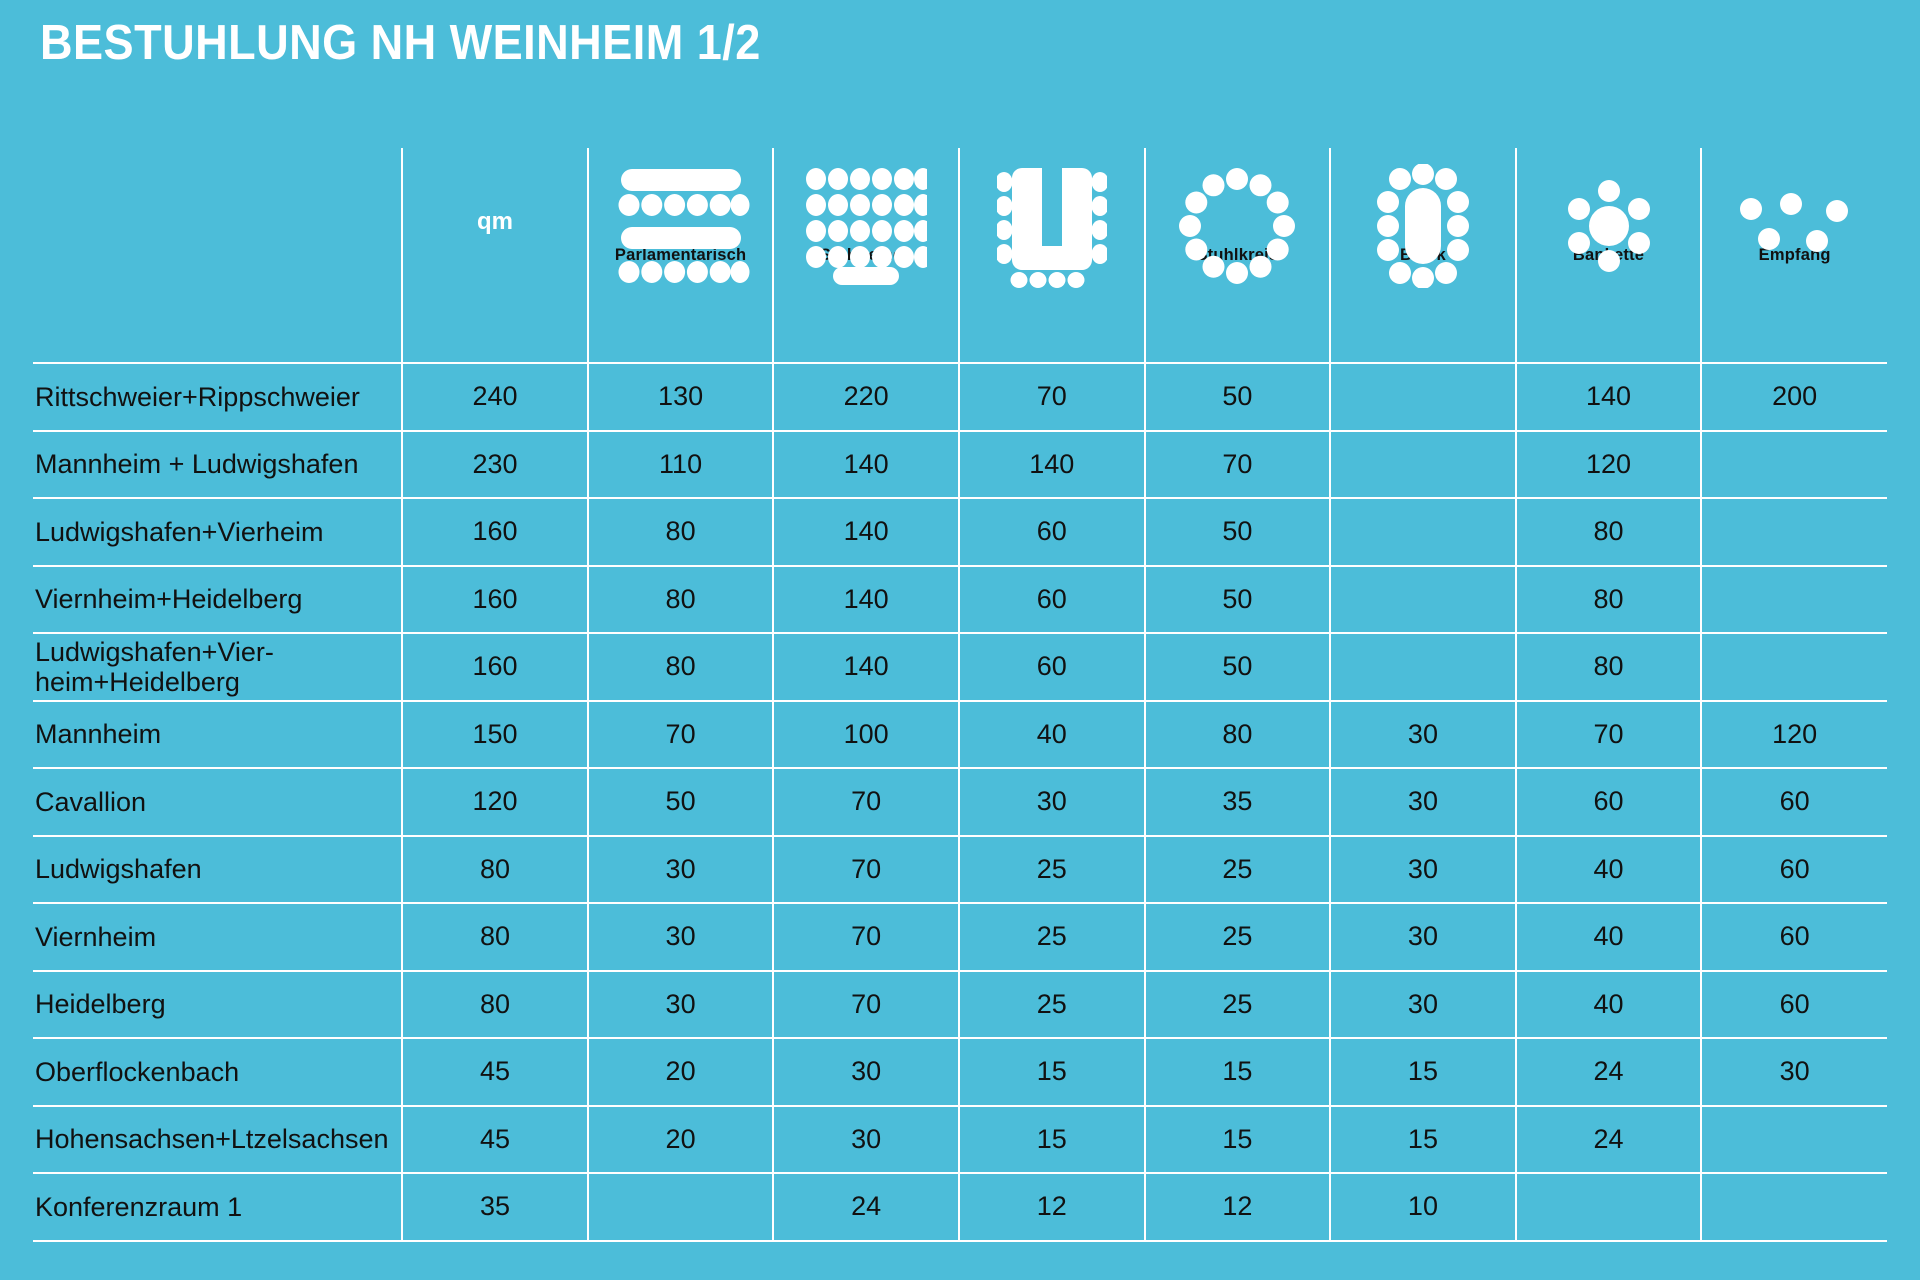 The width and height of the screenshot is (1920, 1280). What do you see at coordinates (137, 1071) in the screenshot?
I see `row-label-line: Oberflockenbach` at bounding box center [137, 1071].